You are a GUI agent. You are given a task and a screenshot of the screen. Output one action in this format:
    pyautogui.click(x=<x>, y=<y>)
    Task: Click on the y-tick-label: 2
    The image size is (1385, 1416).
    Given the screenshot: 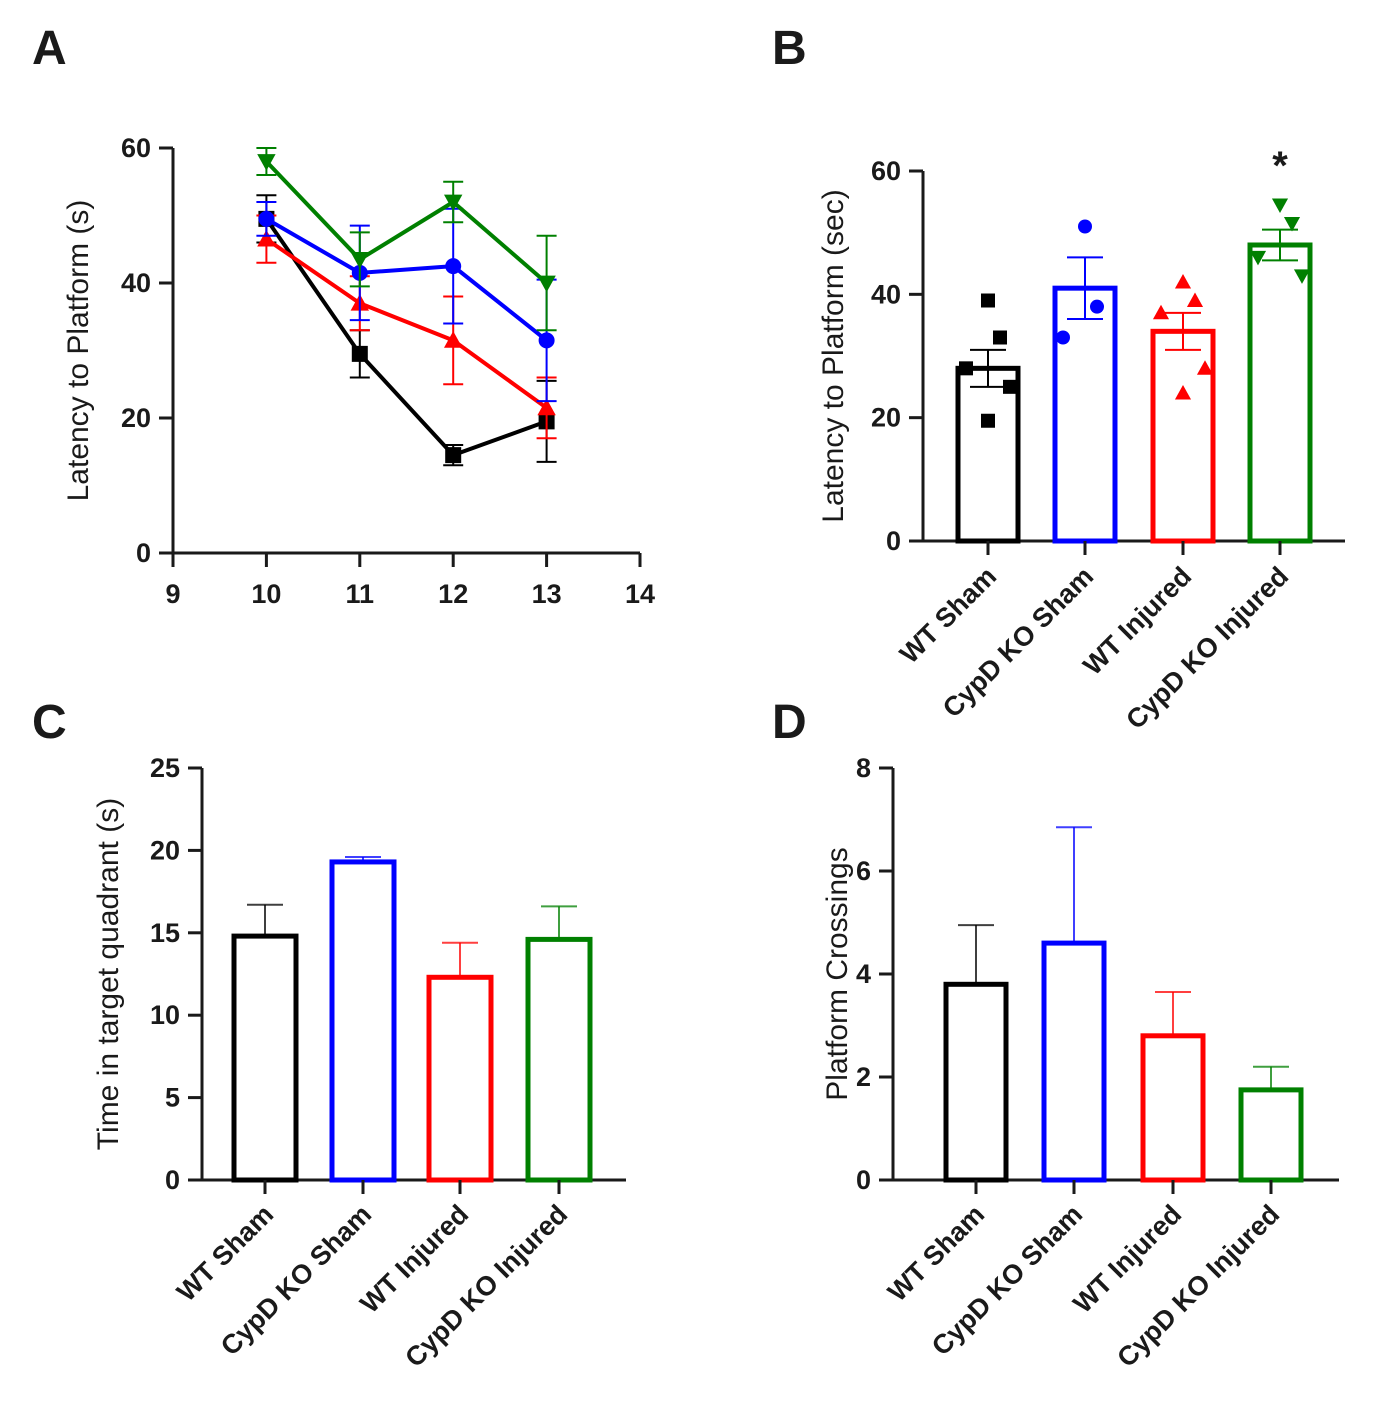 What is the action you would take?
    pyautogui.click(x=863, y=1077)
    